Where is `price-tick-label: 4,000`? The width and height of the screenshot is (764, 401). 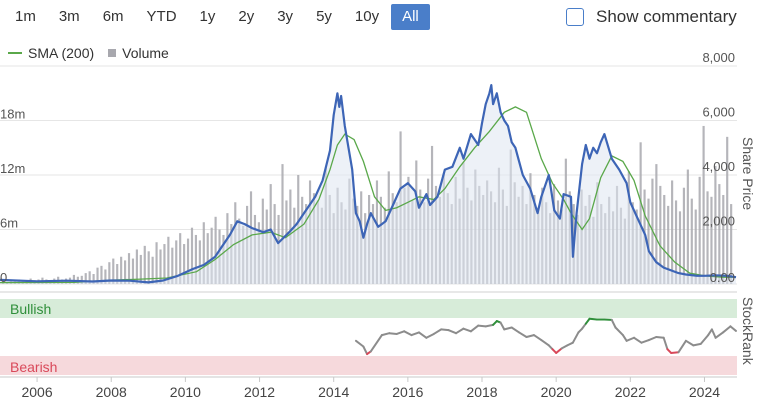
price-tick-label: 4,000 is located at coordinates (718, 166).